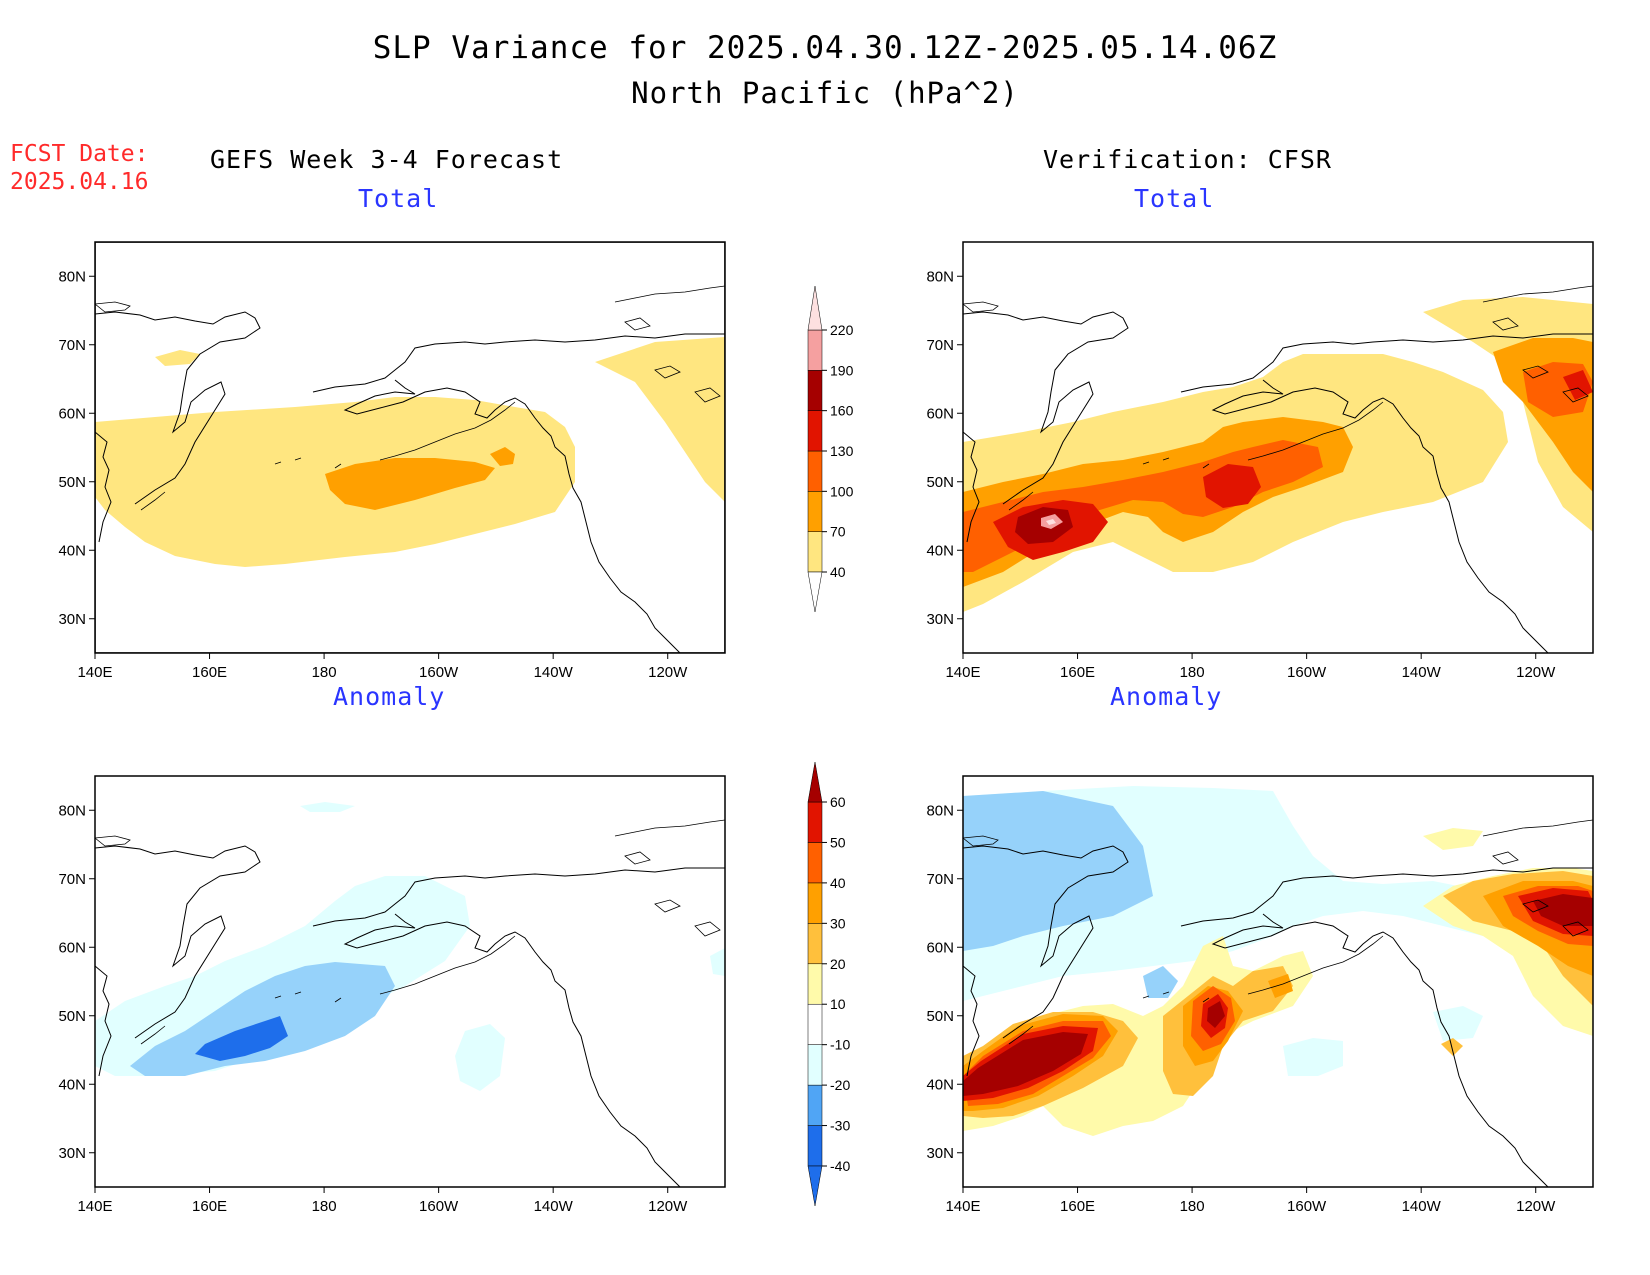  I want to click on verification-anomaly-fill, so click(1278, 986).